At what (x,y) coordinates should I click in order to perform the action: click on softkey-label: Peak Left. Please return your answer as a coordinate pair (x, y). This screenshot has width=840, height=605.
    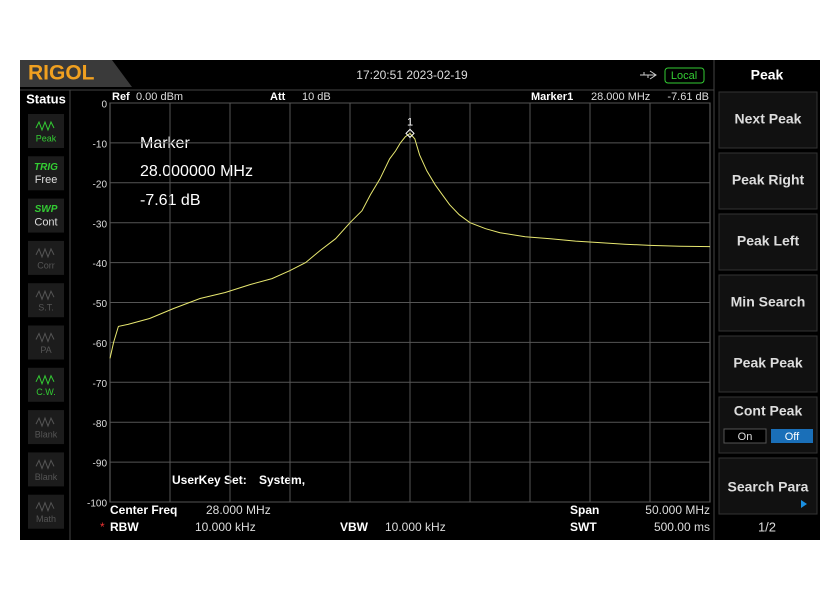
    Looking at the image, I should click on (768, 241).